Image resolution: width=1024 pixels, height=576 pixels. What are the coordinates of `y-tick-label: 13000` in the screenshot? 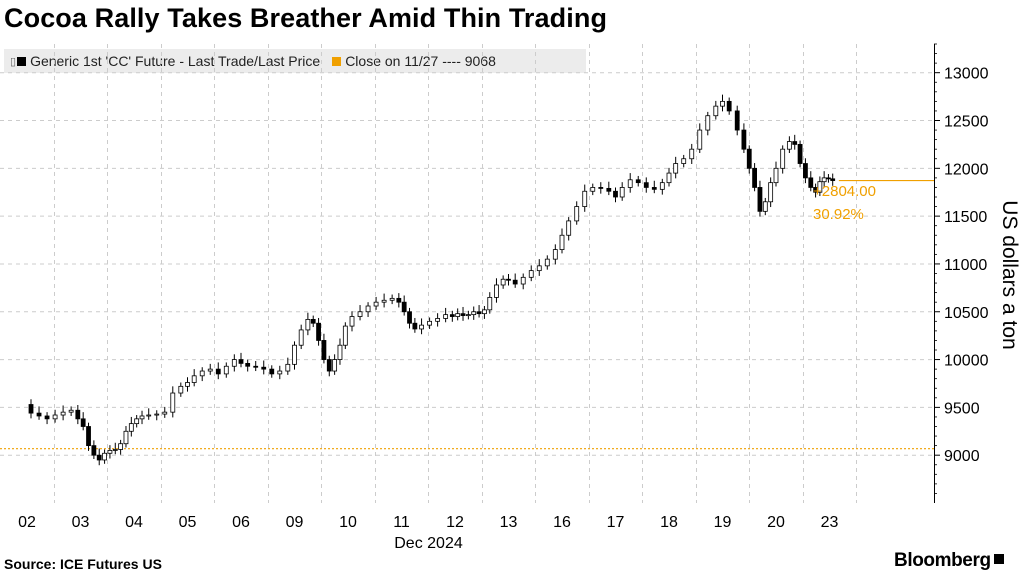 It's located at (966, 74).